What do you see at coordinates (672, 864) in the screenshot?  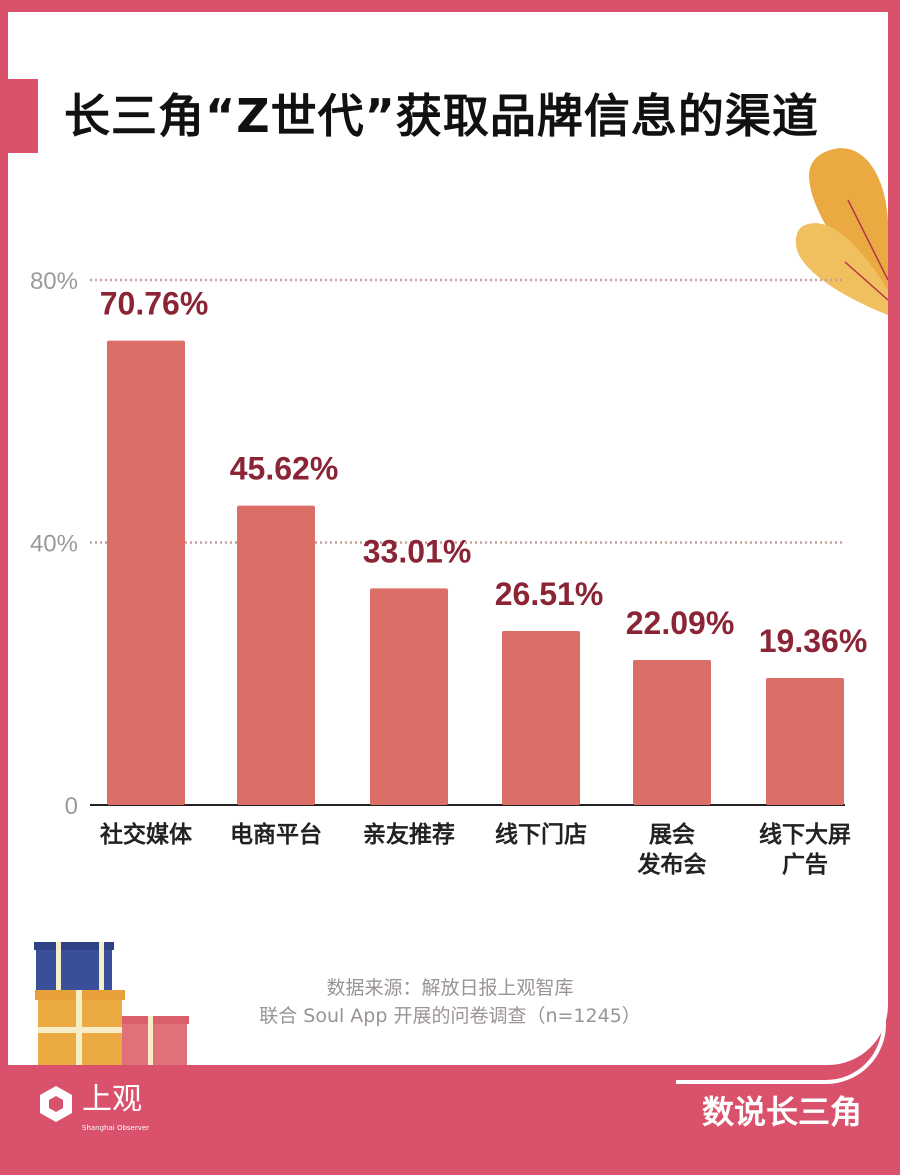 I see `x-tick-label: 发布会` at bounding box center [672, 864].